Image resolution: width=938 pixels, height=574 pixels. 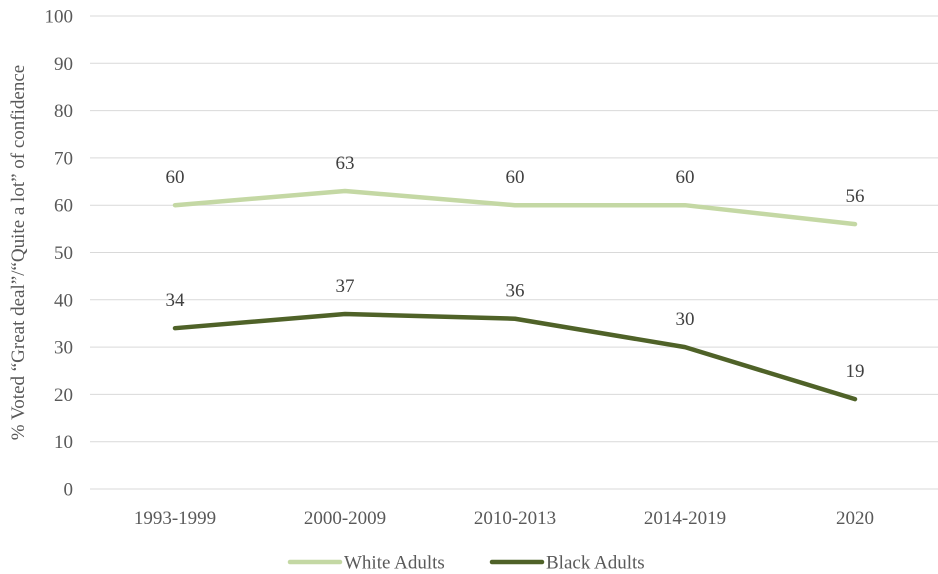 What do you see at coordinates (63, 442) in the screenshot?
I see `y-tick-label: 10` at bounding box center [63, 442].